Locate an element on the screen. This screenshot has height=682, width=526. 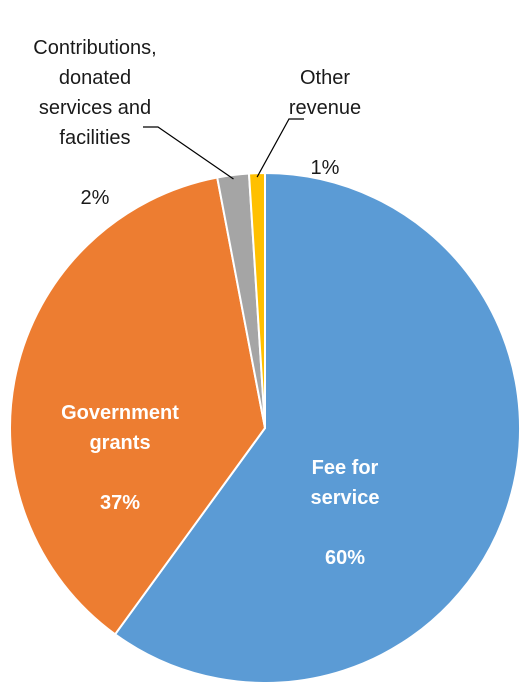
leader-line-contributions is located at coordinates (188, 153).